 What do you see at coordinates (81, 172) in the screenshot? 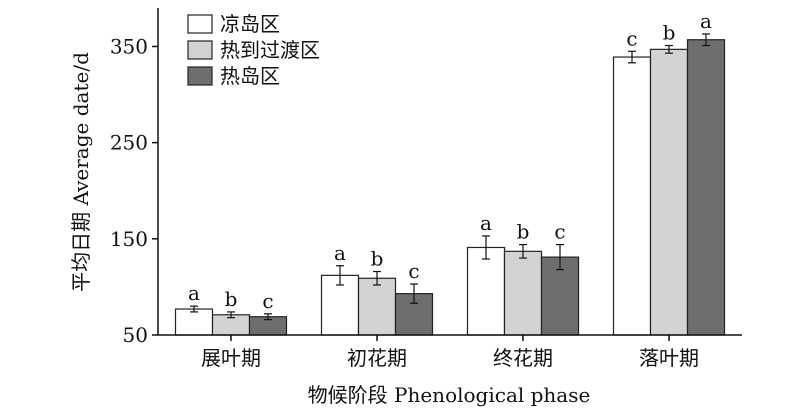
I see `y-axis-title: 平均日期 Average date/d` at bounding box center [81, 172].